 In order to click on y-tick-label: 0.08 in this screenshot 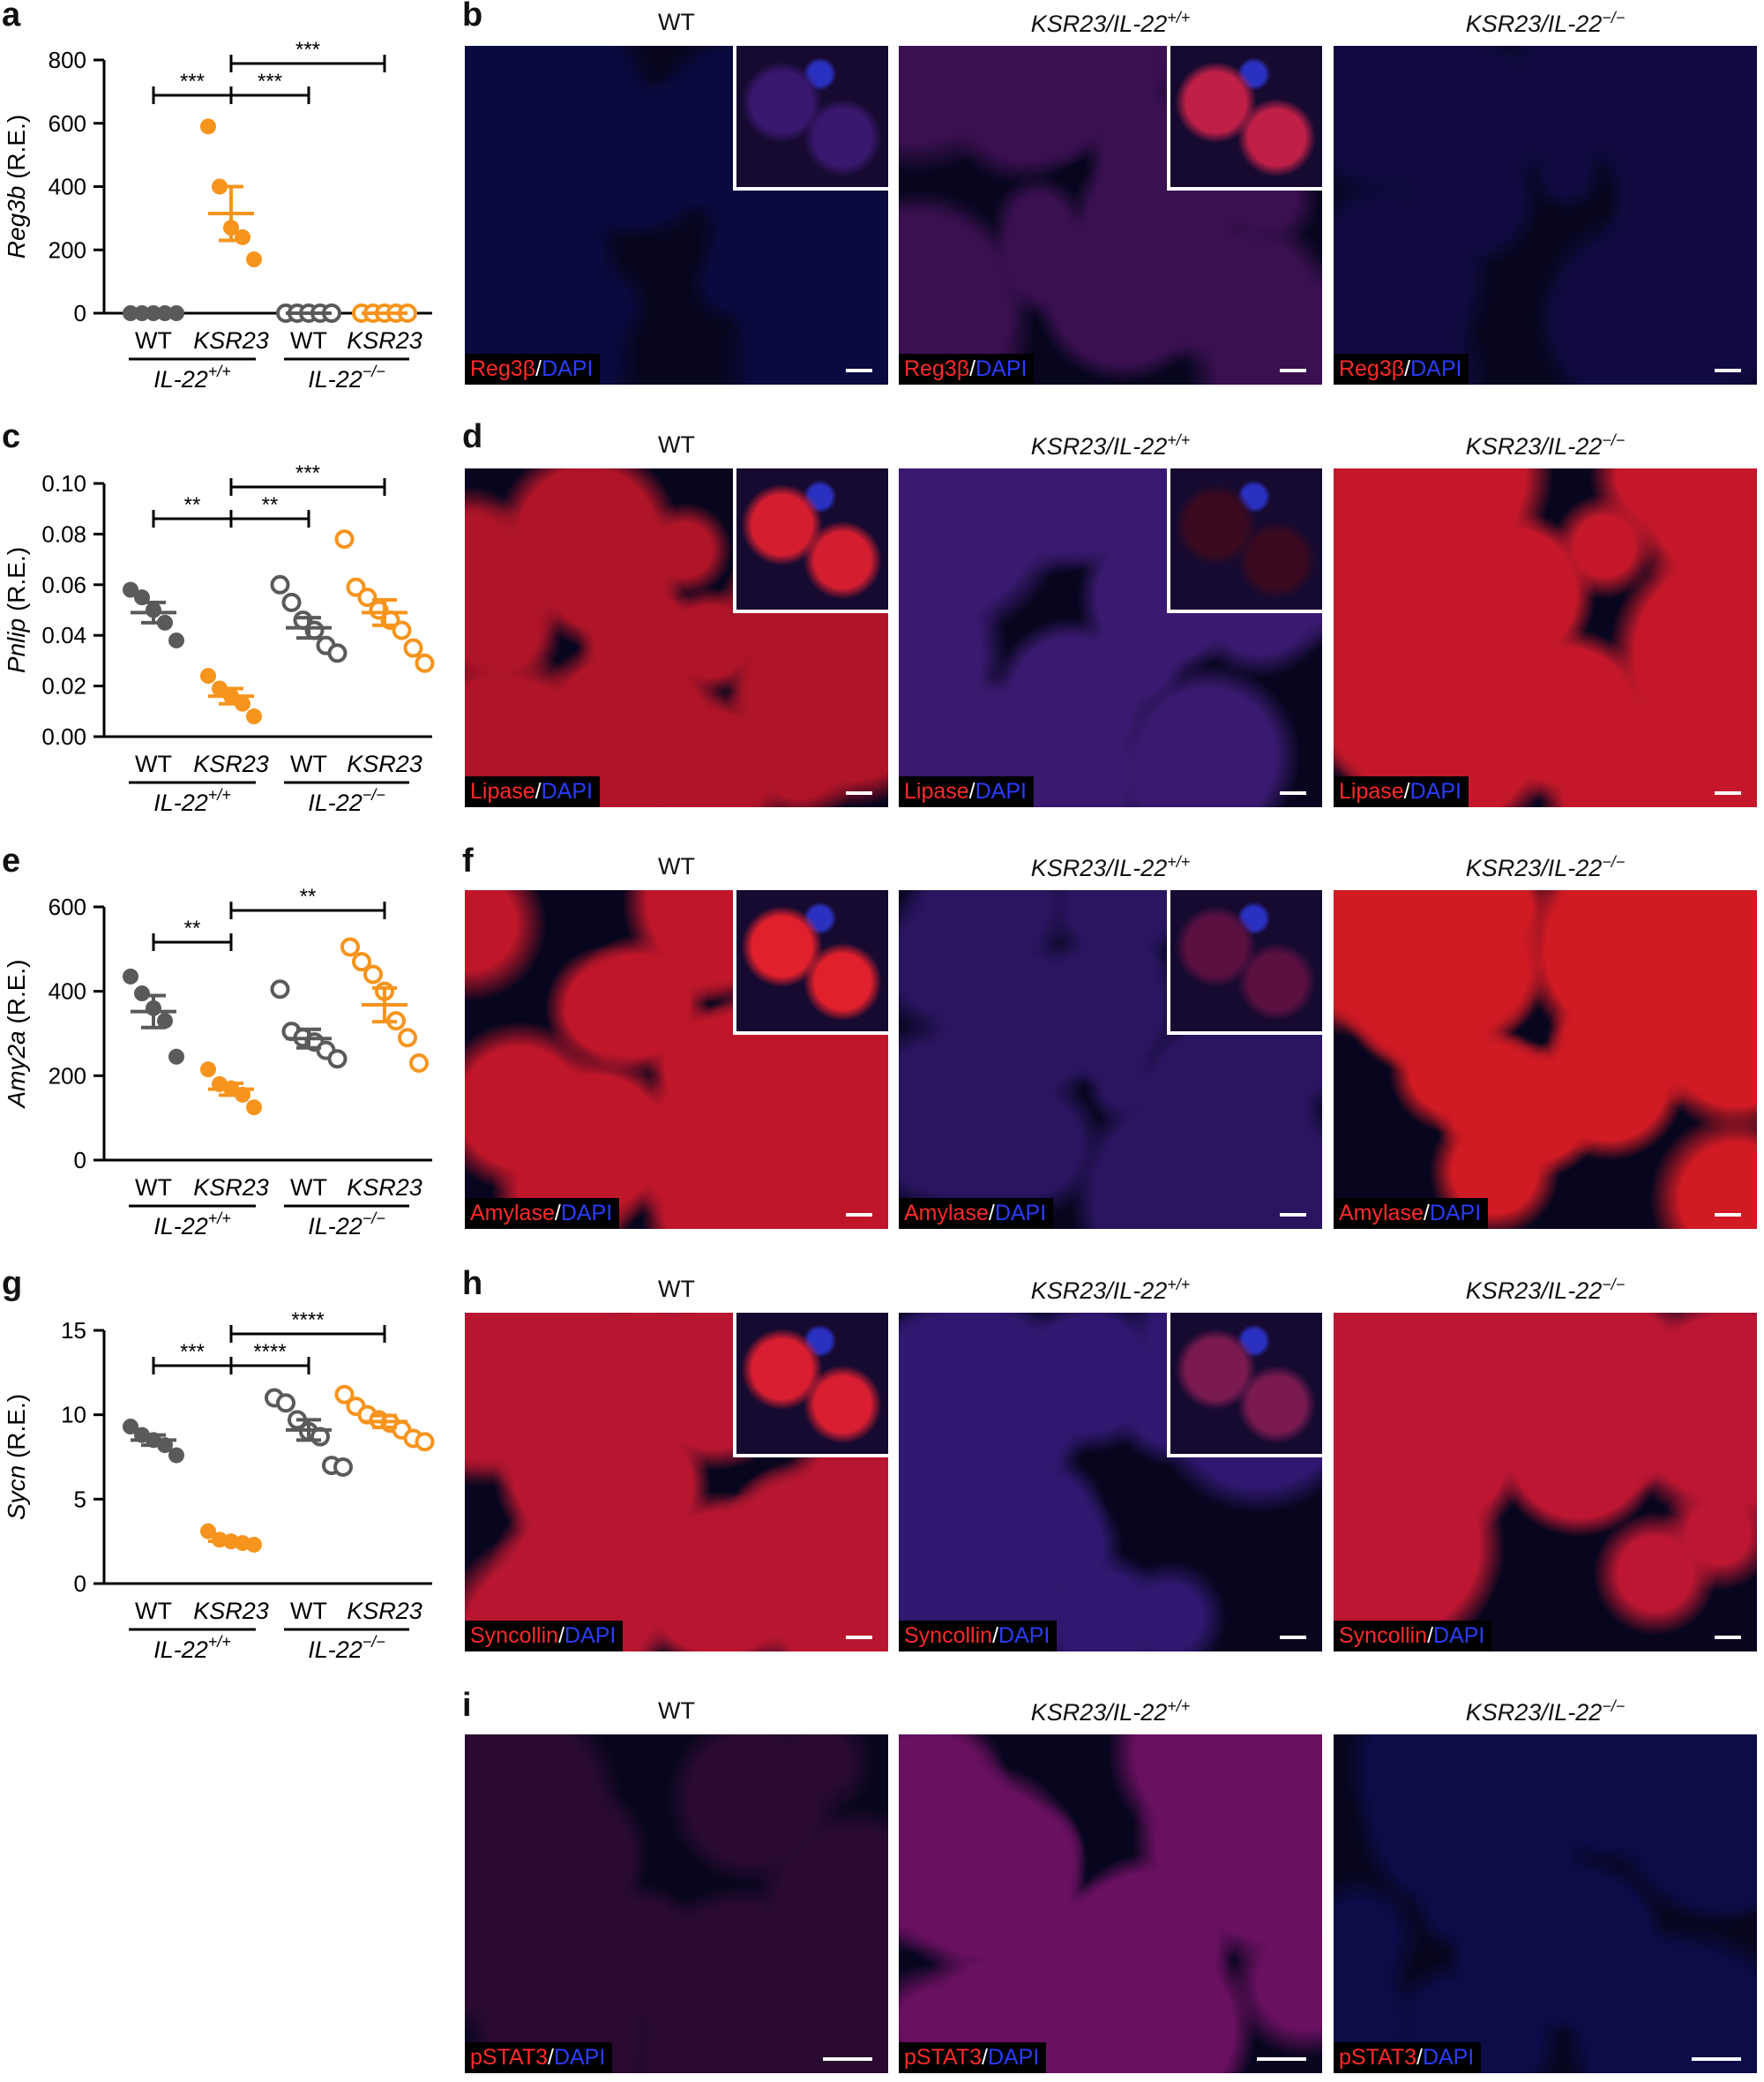, I will do `click(63, 533)`.